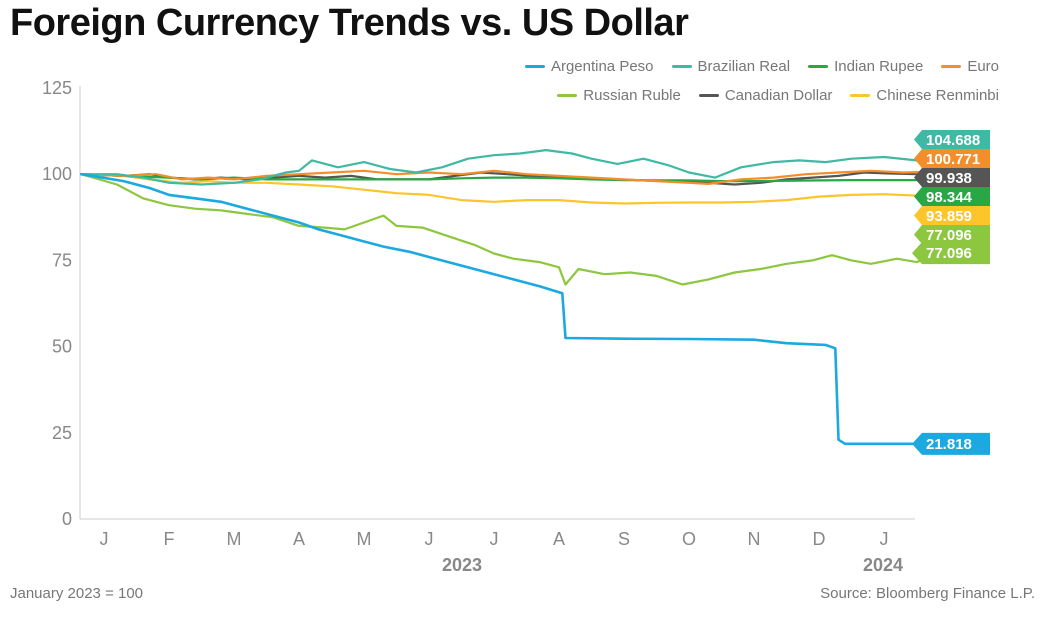 This screenshot has width=1051, height=617. What do you see at coordinates (512, 177) in the screenshot?
I see `series-line-euro` at bounding box center [512, 177].